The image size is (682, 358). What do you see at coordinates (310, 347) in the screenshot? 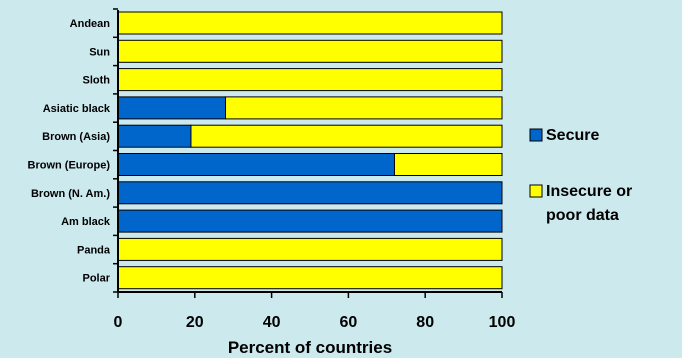
I see `x-axis-title: Percent of countries` at bounding box center [310, 347].